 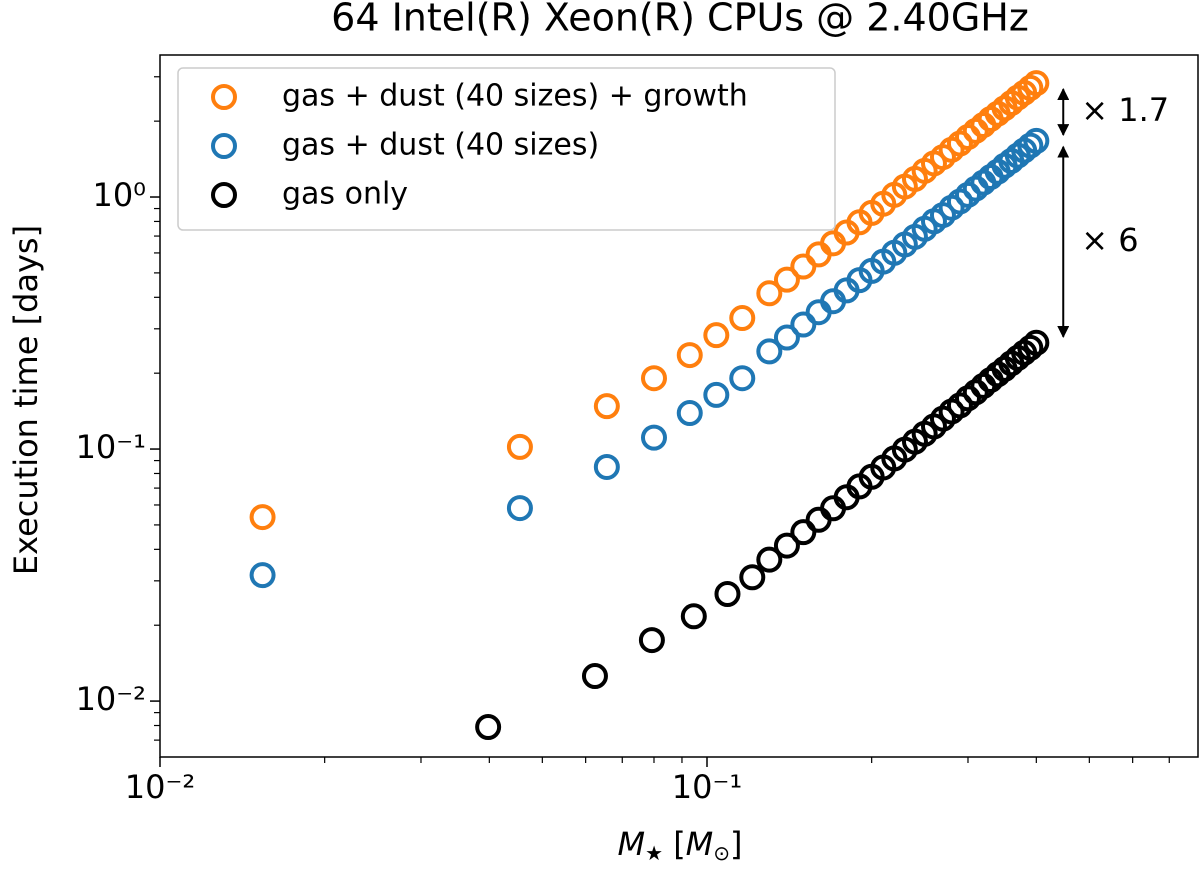 What do you see at coordinates (160, 787) in the screenshot?
I see `x-tick-label: 10⁻²` at bounding box center [160, 787].